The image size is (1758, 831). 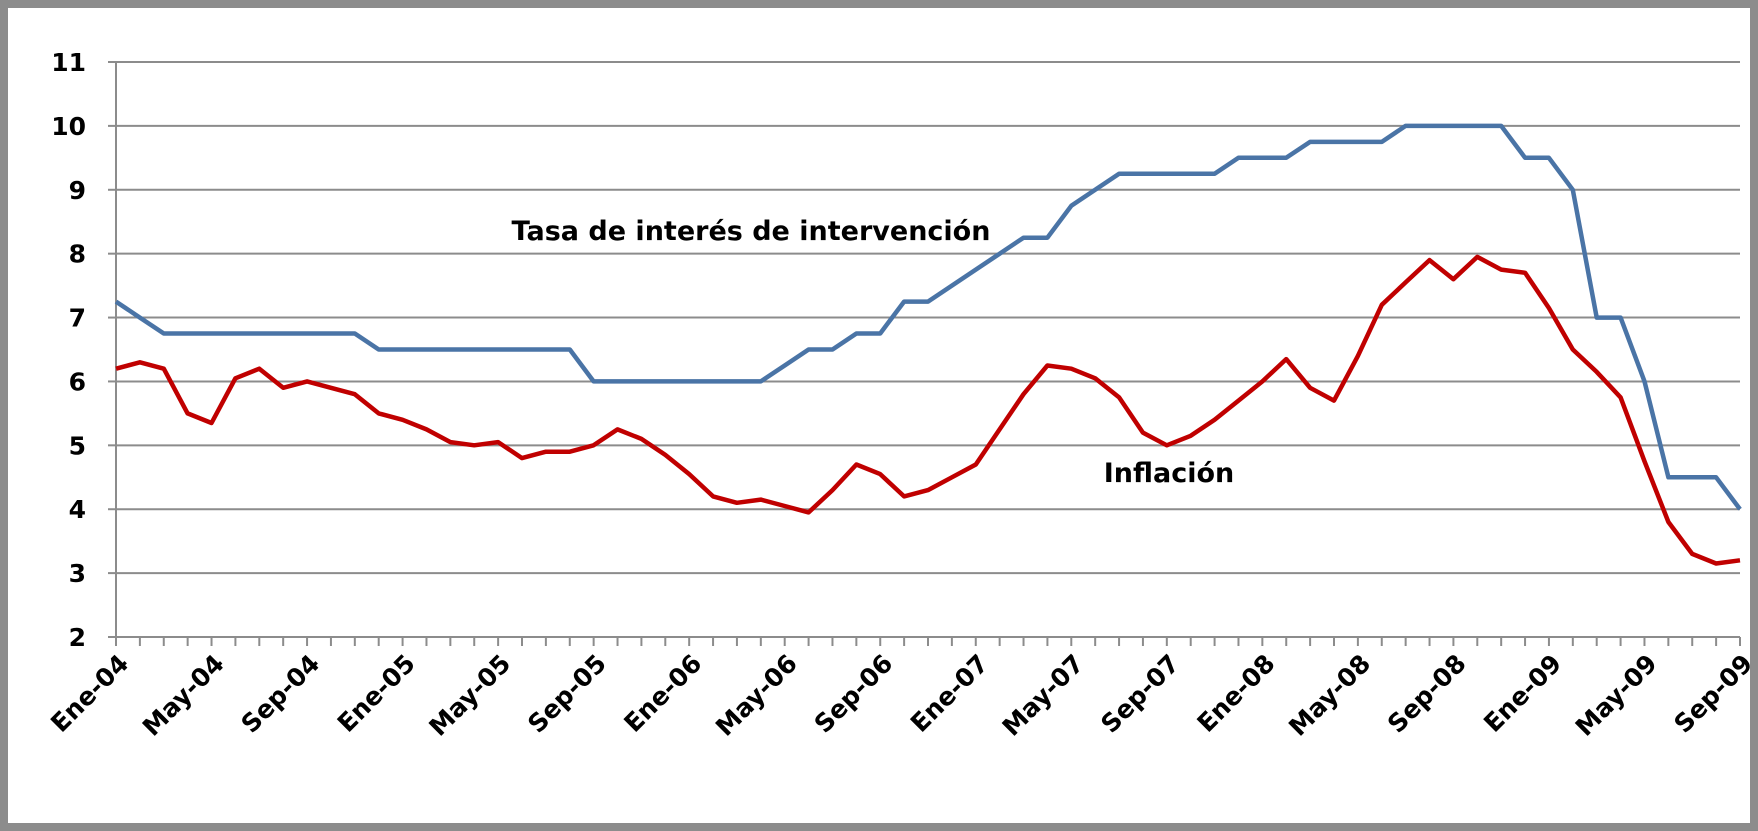 I want to click on y-tick-label: 6, so click(x=77, y=381).